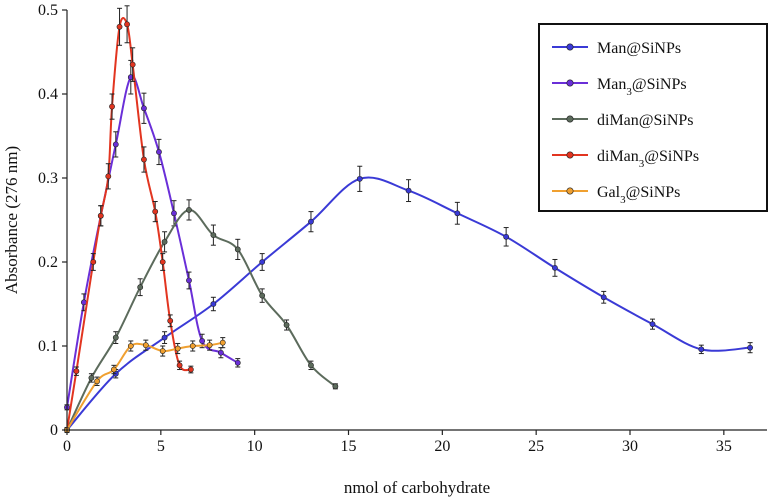 The height and width of the screenshot is (499, 773). I want to click on legend-box, so click(653, 117).